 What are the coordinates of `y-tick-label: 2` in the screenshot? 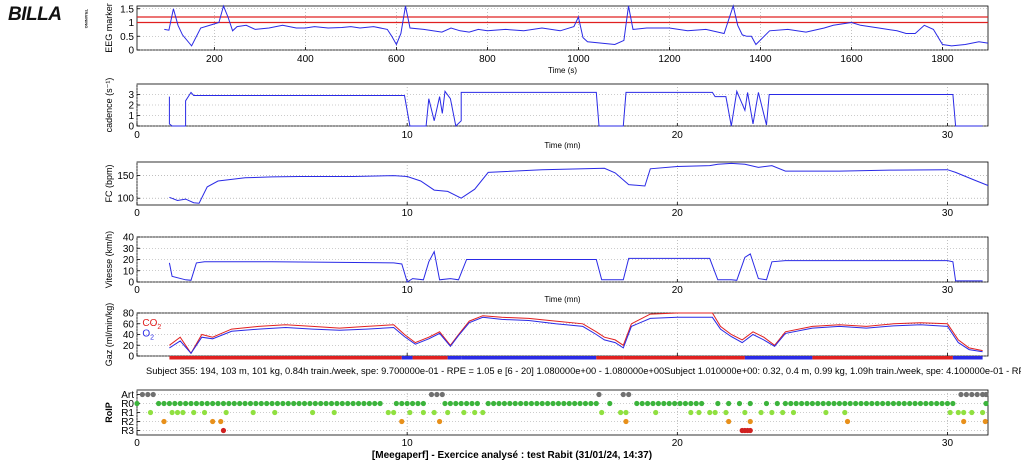 It's located at (131, 106).